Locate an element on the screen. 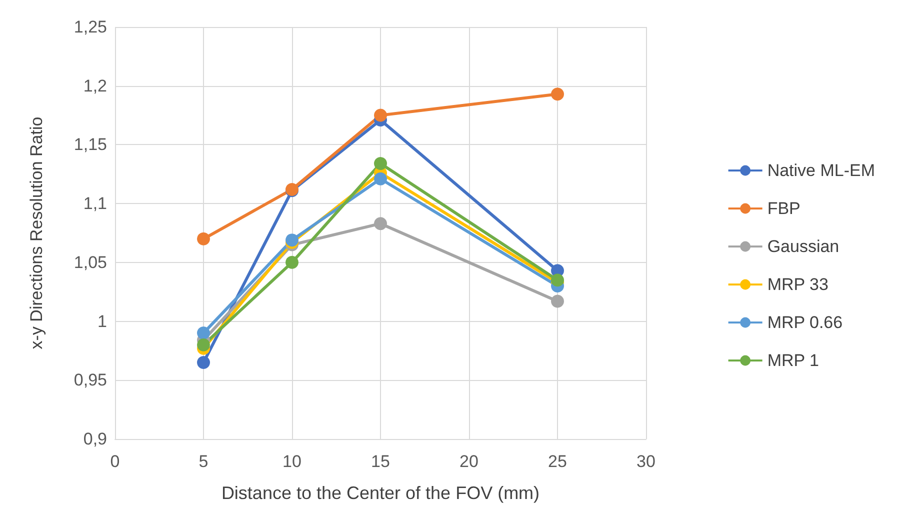 Image resolution: width=903 pixels, height=531 pixels. y-tick-label: 0,95 is located at coordinates (90, 380).